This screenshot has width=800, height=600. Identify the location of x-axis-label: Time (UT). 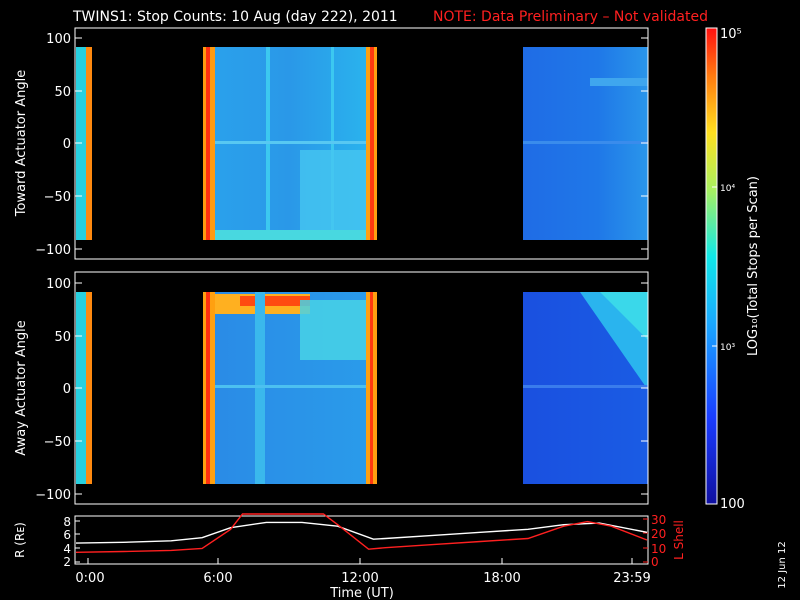
(361, 593).